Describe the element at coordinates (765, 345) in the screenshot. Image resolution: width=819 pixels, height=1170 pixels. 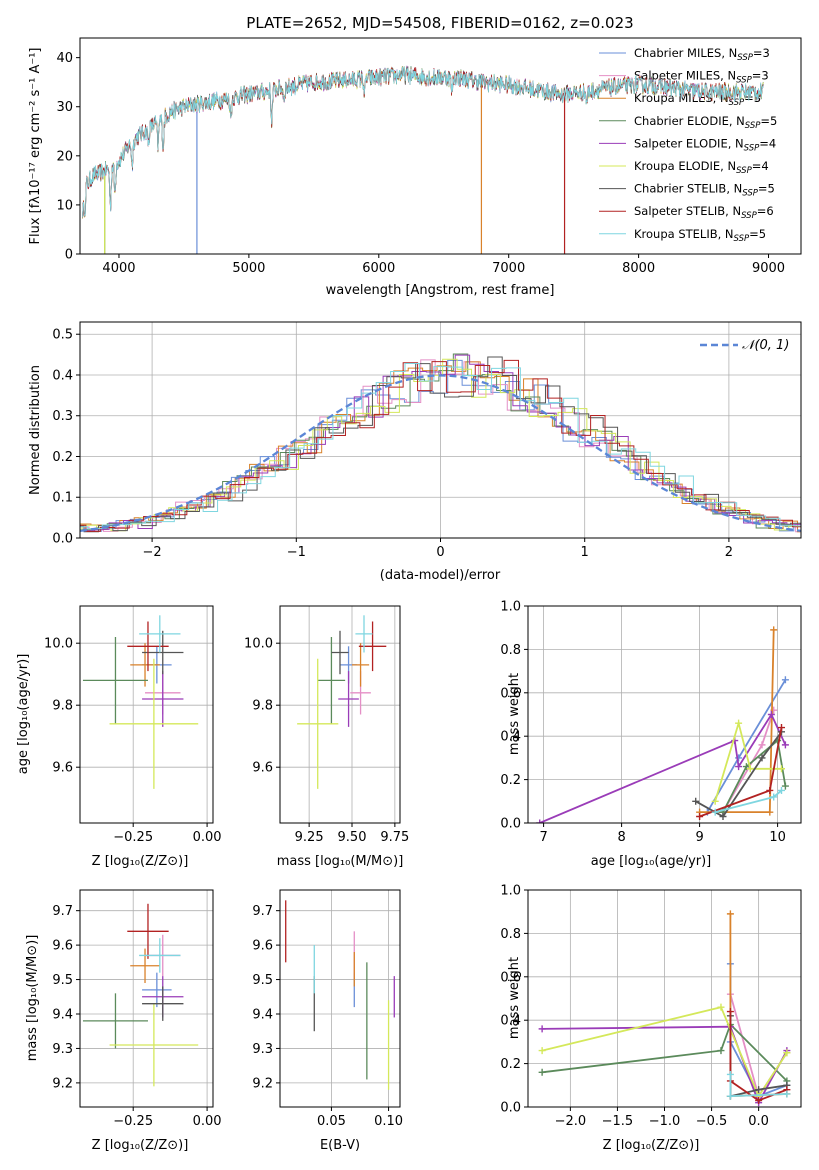
I see `normal-curve-legend-label: 𝒩(0, 1)` at that location.